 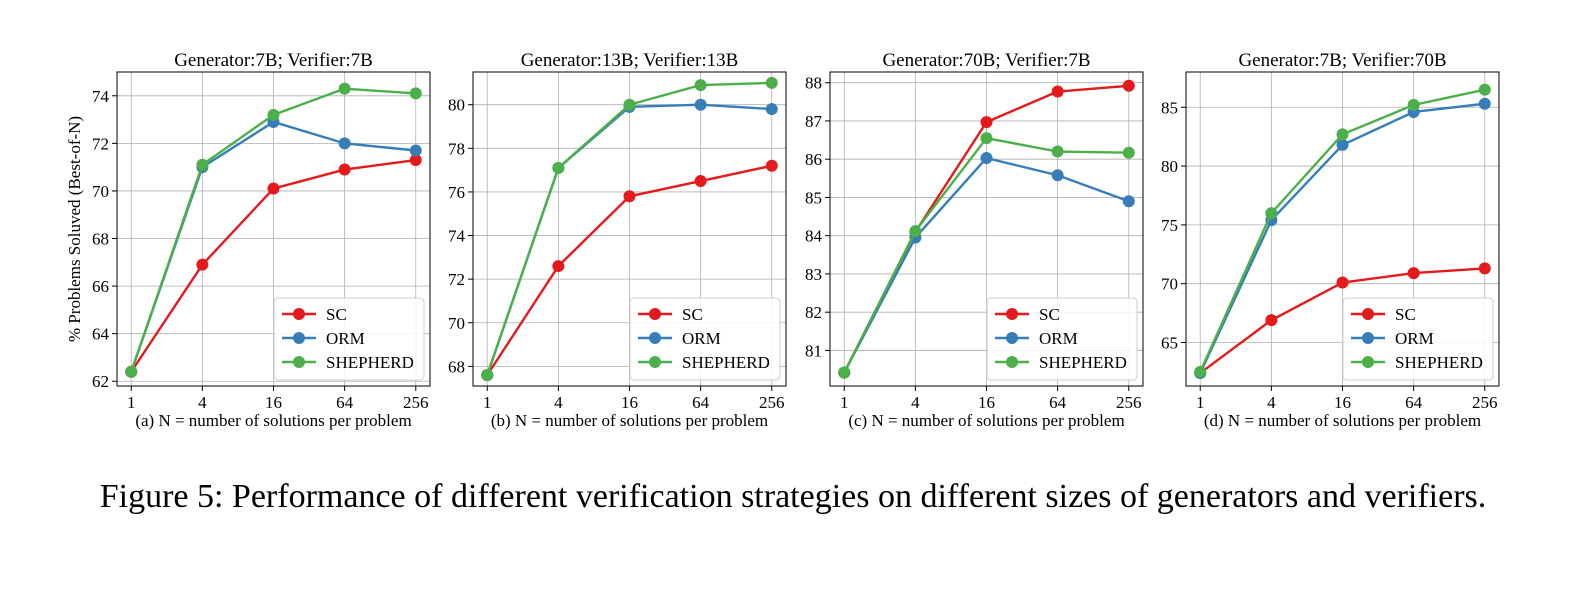 What do you see at coordinates (273, 420) in the screenshot?
I see `x-axis-label: (a) N = number of solutions per problem` at bounding box center [273, 420].